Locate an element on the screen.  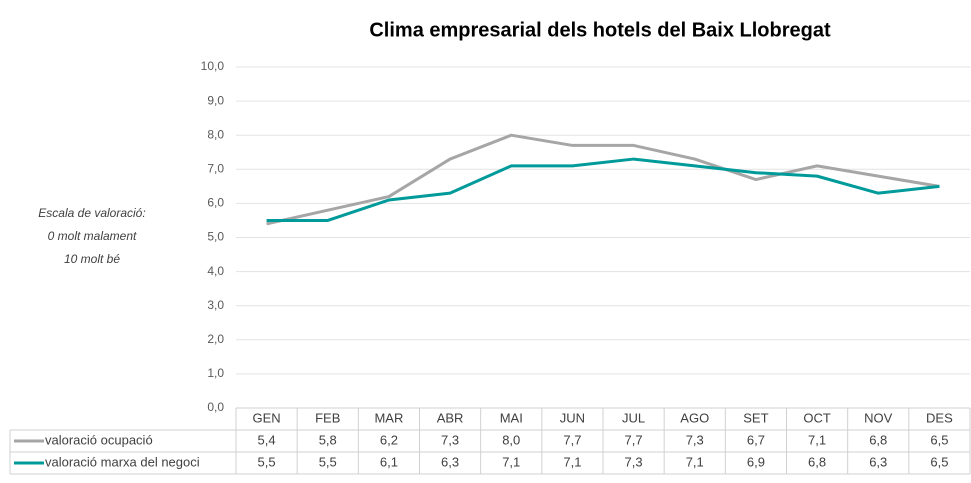
x-tick-label: GEN is located at coordinates (266, 417).